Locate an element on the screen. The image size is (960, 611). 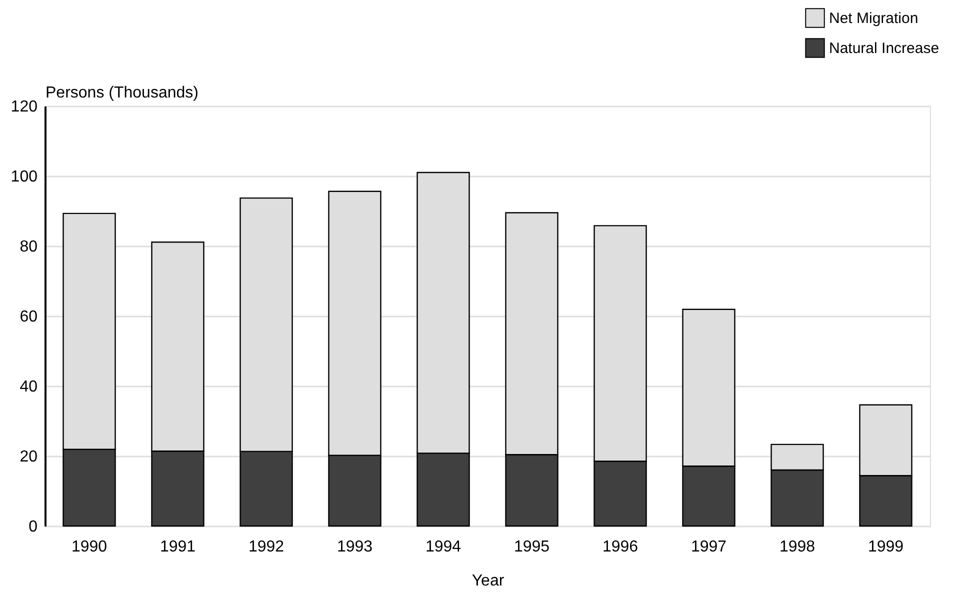
x-tick-label: 1997 is located at coordinates (708, 547).